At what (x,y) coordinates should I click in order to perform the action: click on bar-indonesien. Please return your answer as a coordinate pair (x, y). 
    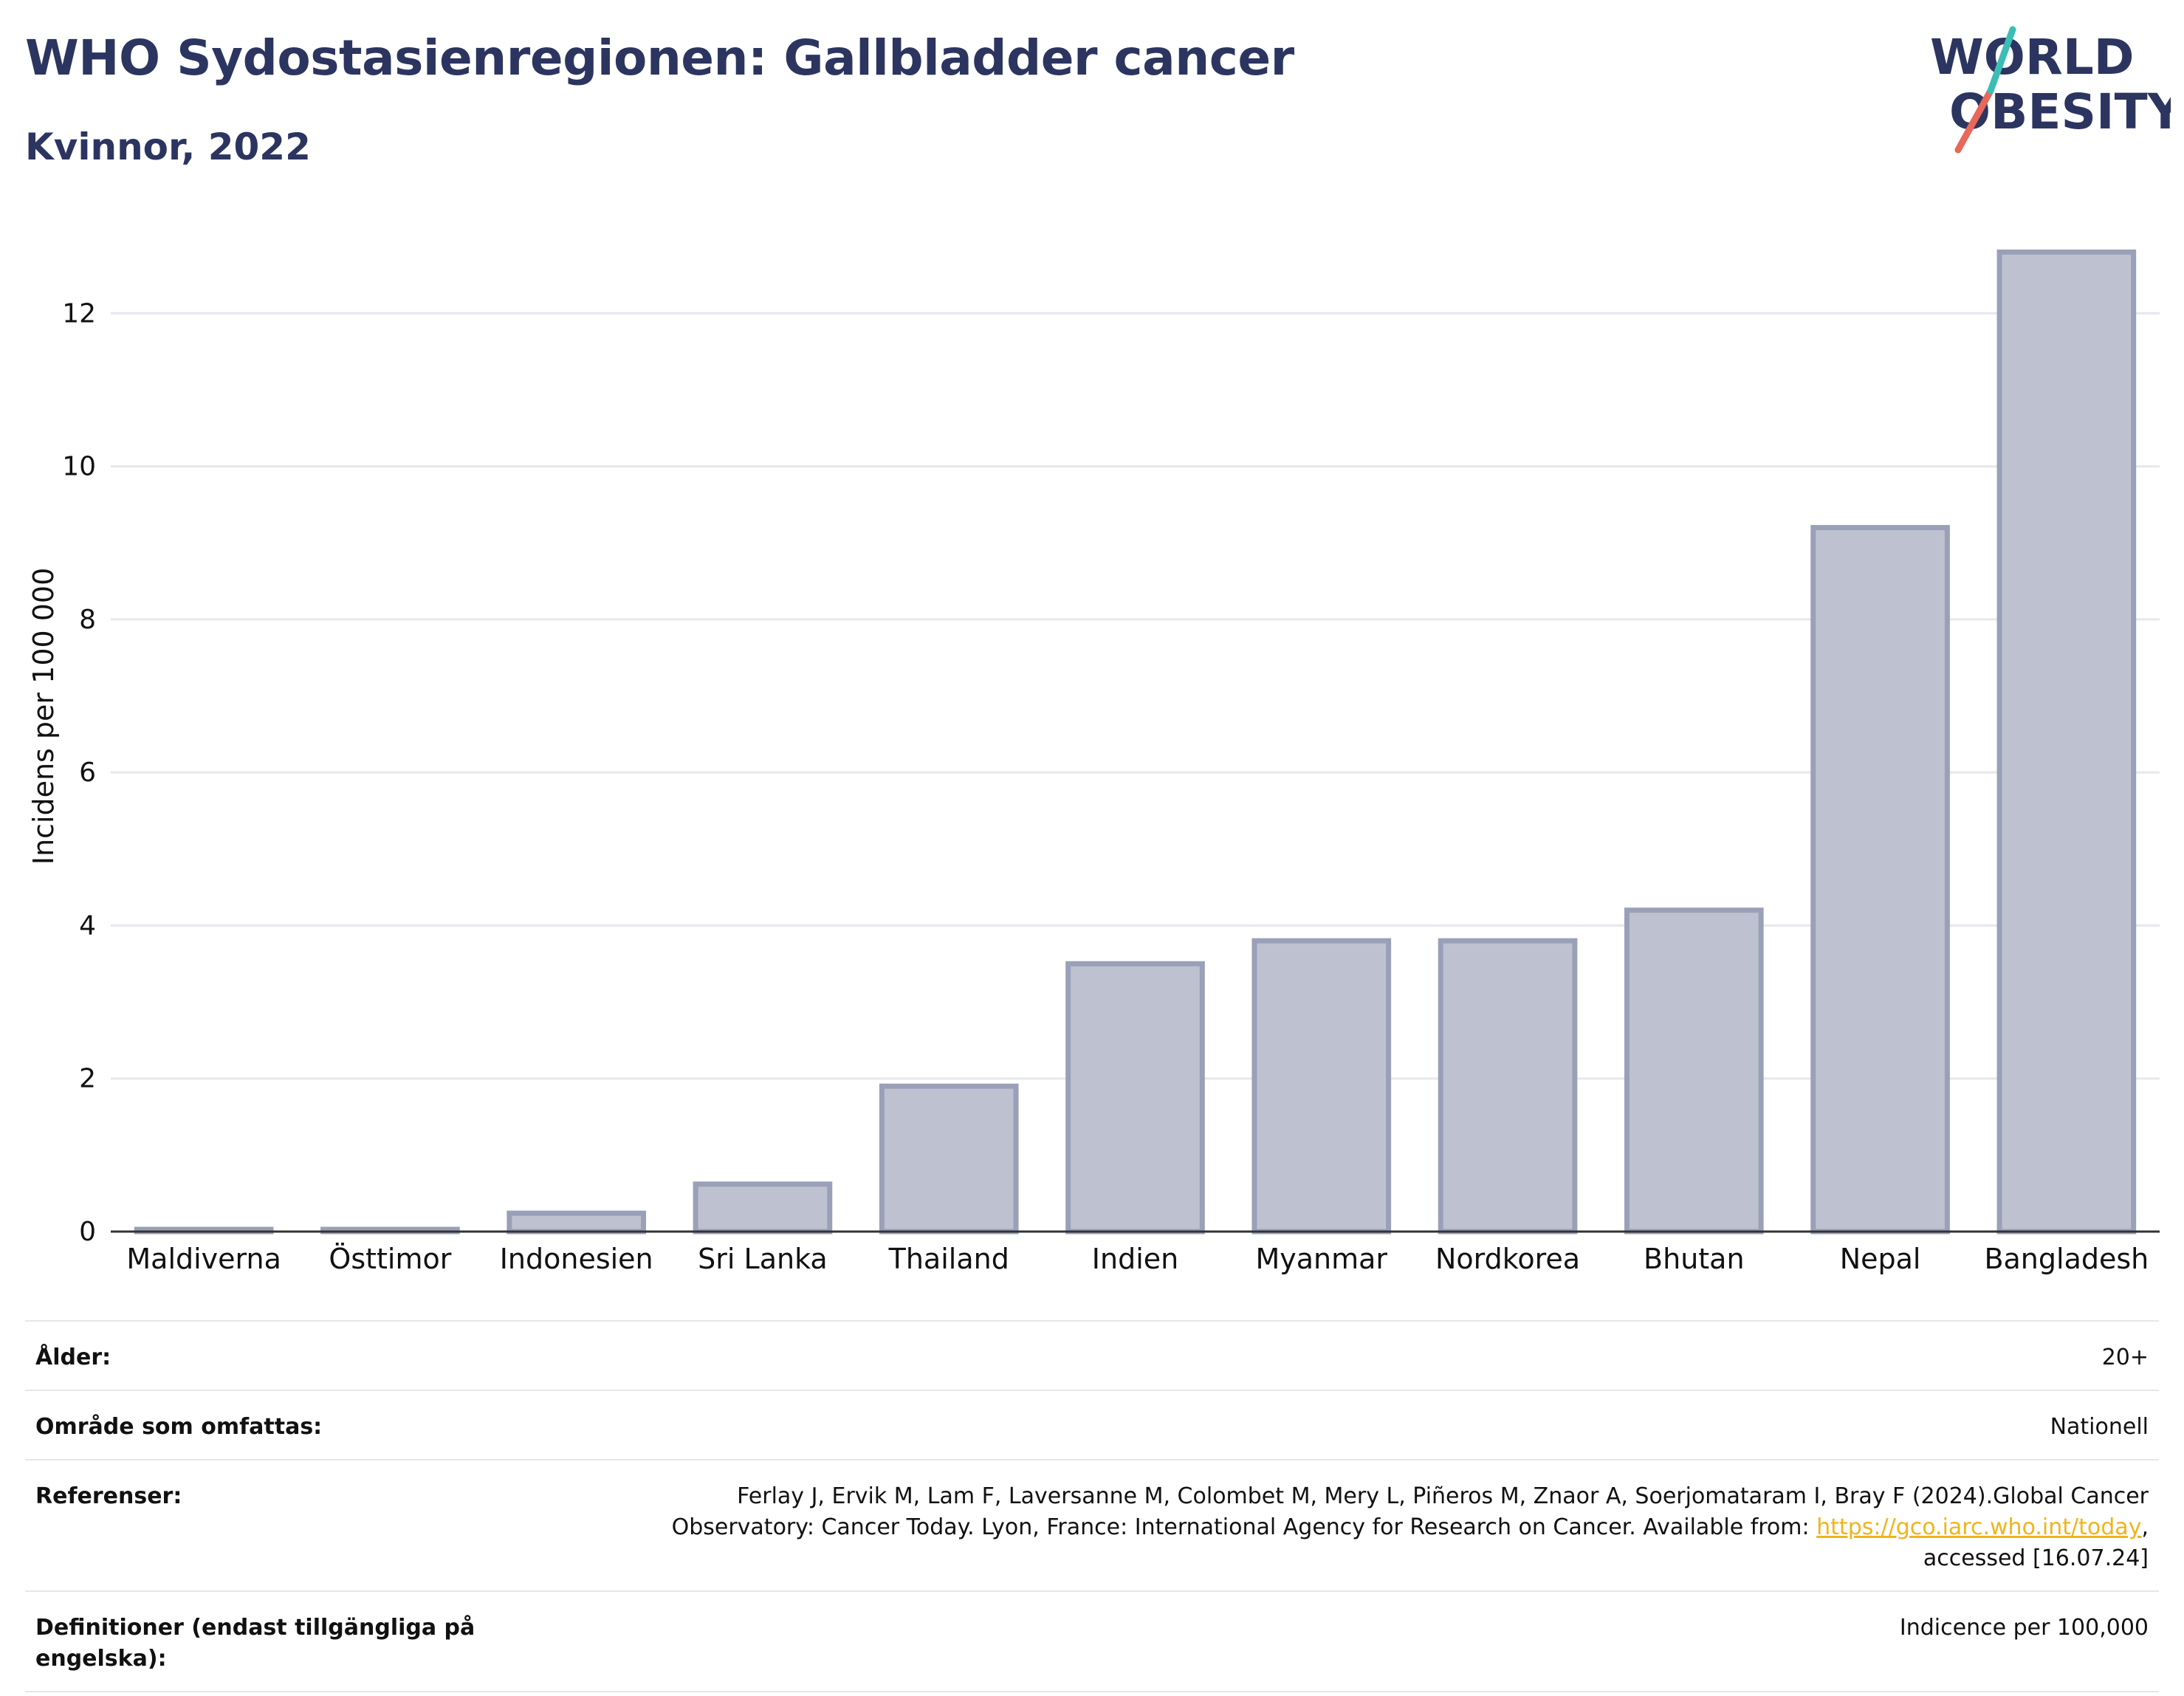
    Looking at the image, I should click on (577, 1222).